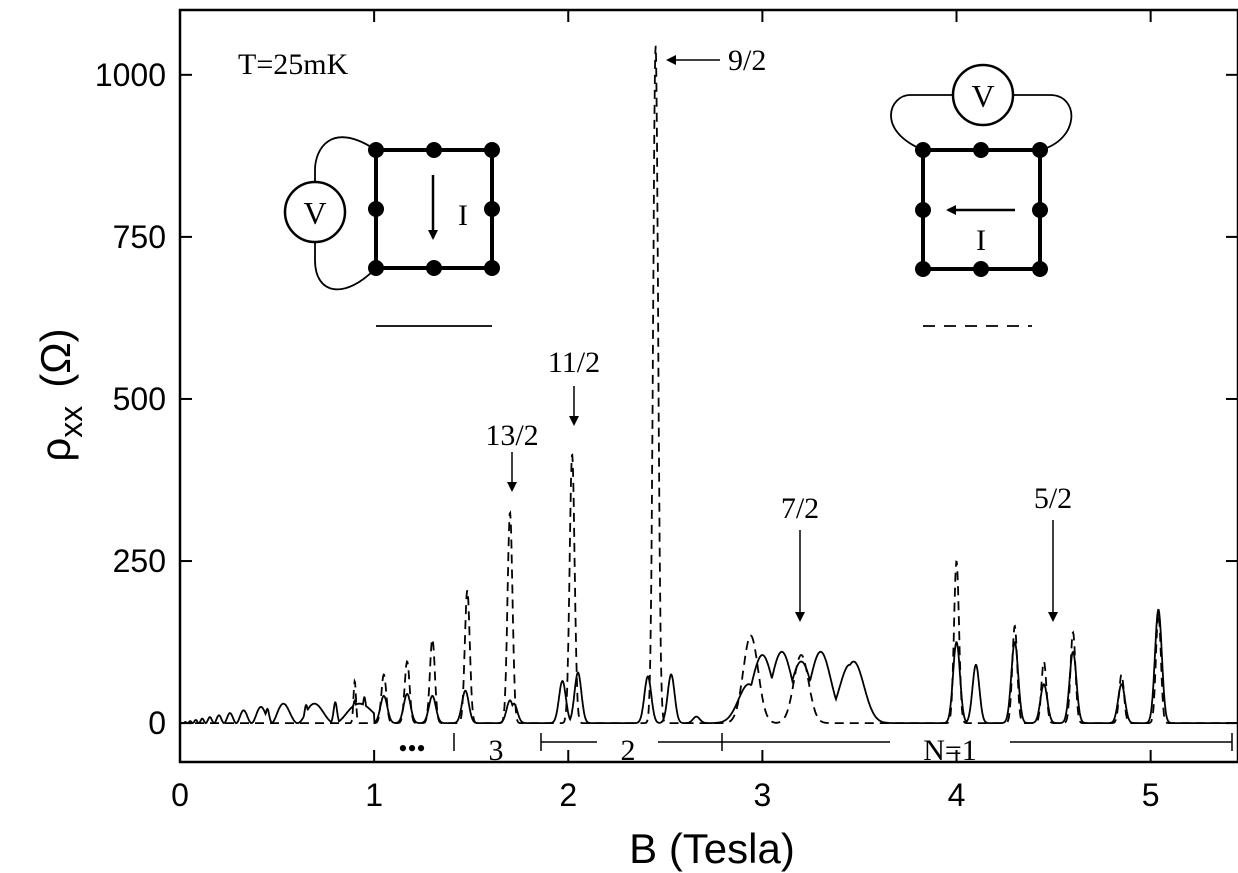  I want to click on svg-text: 5/2, so click(1053, 498).